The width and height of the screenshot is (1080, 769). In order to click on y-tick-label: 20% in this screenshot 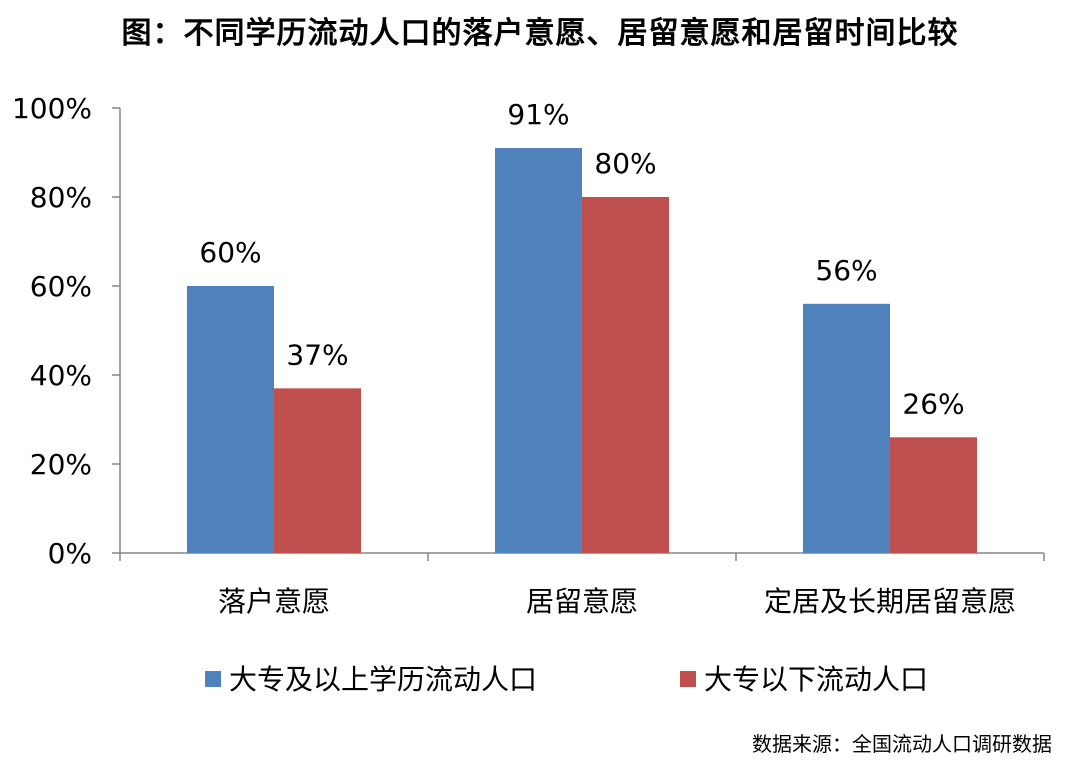, I will do `click(61, 464)`.